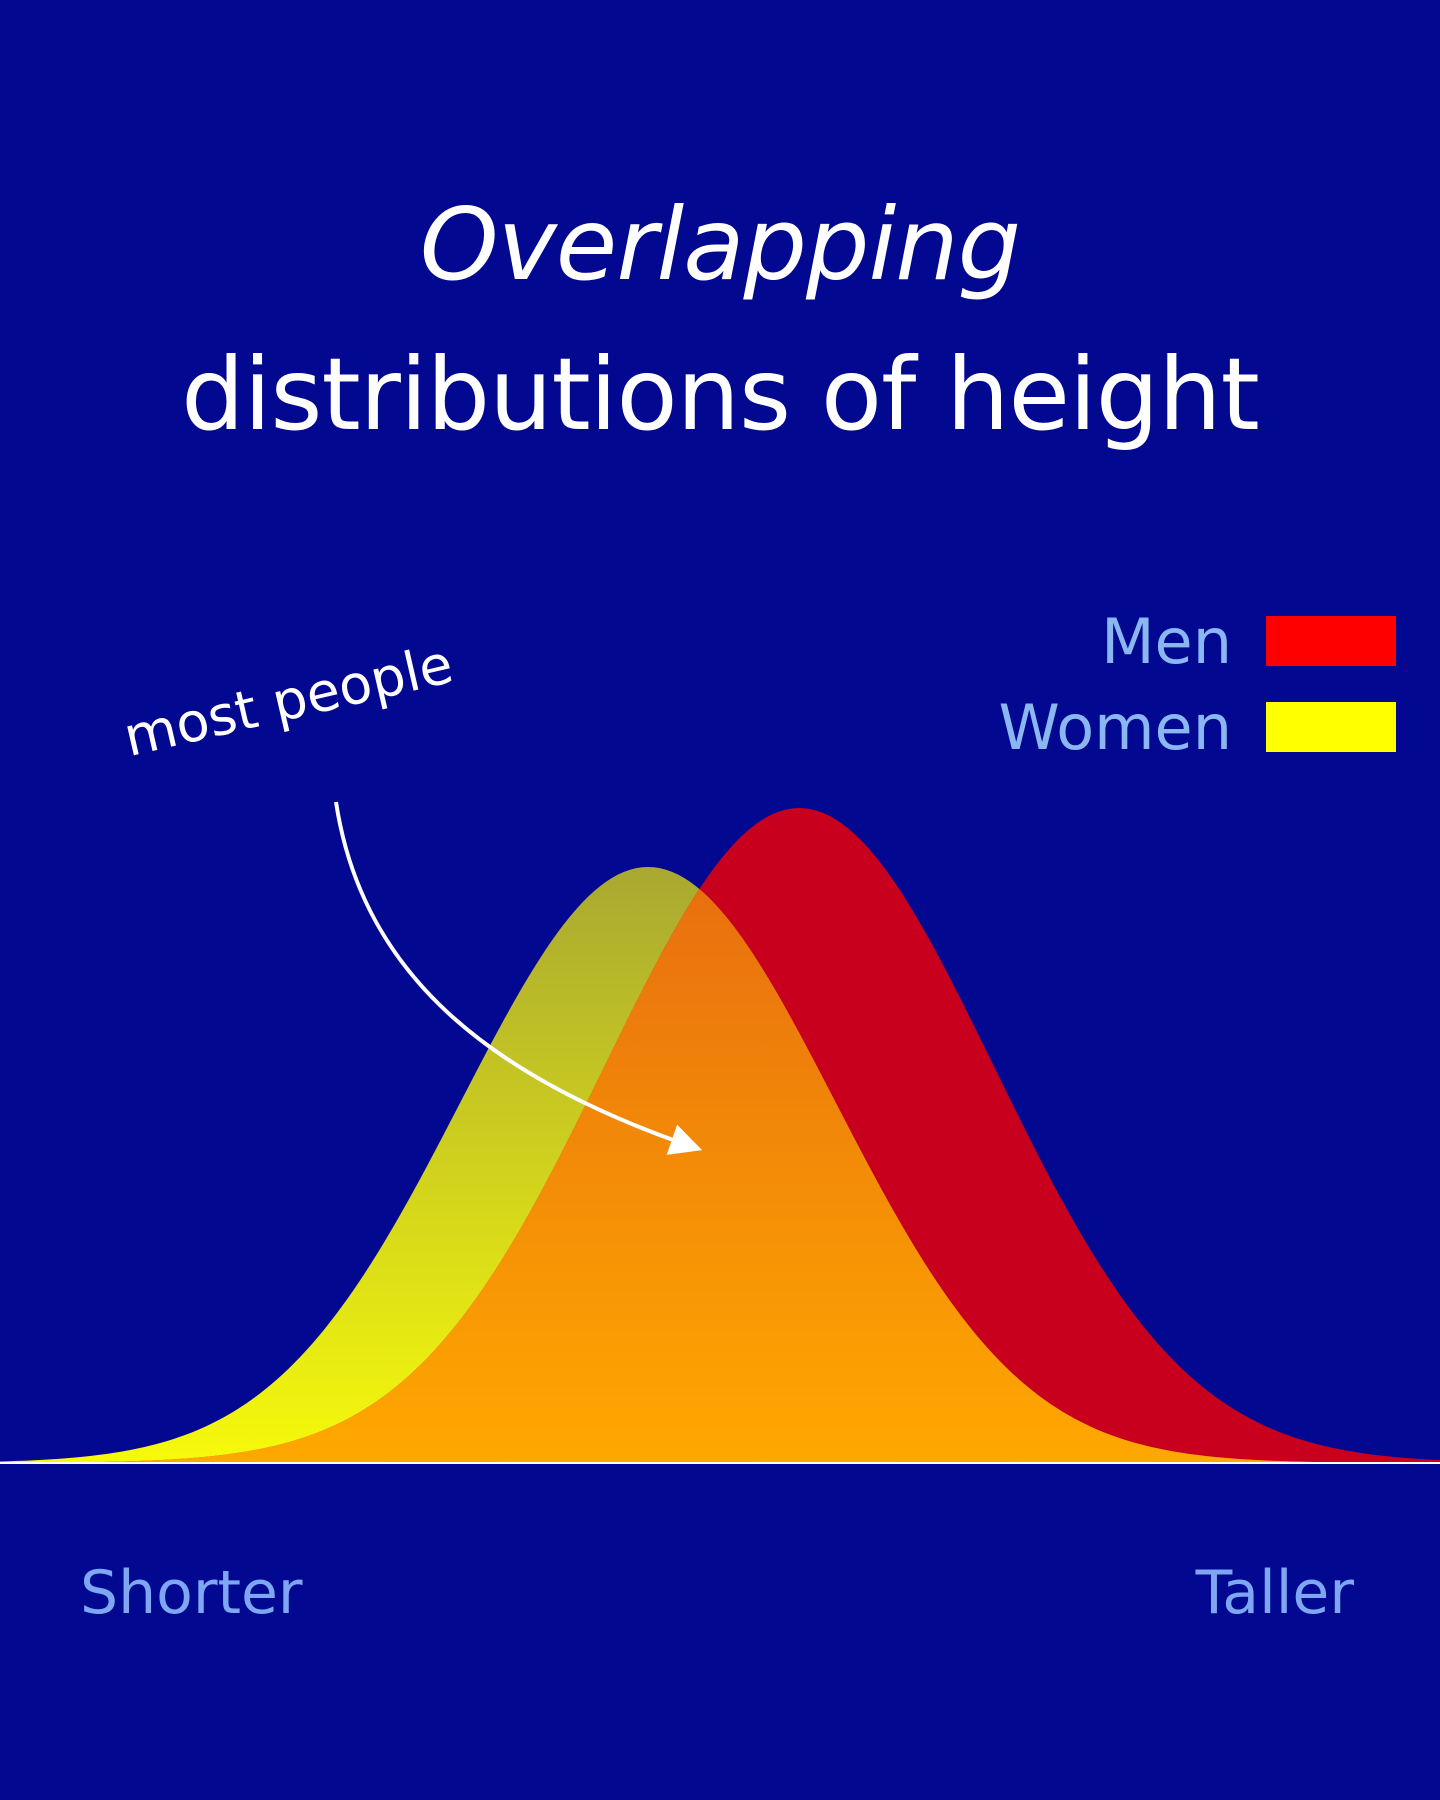 This screenshot has width=1440, height=1800. I want to click on legend-swatch-men, so click(1331, 641).